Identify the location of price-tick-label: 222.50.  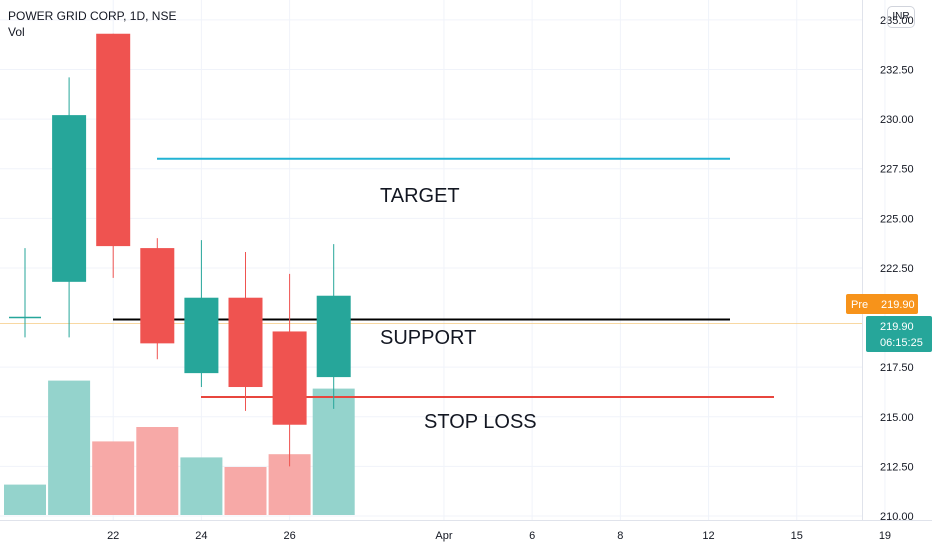
(897, 269).